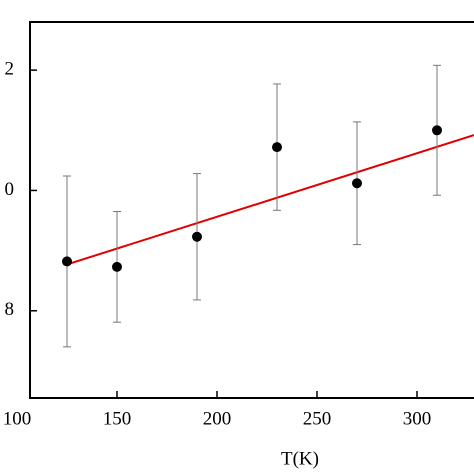 This screenshot has width=474, height=474. I want to click on x-tick-label: 200, so click(217, 418).